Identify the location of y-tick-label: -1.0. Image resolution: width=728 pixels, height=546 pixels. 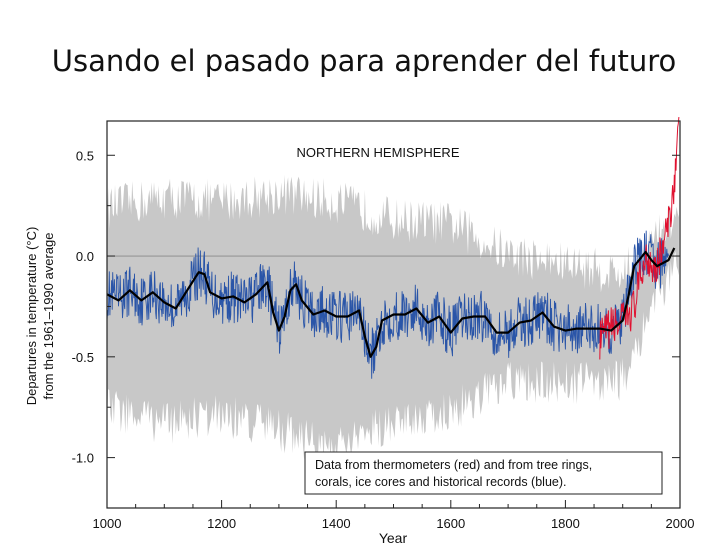
(83, 458).